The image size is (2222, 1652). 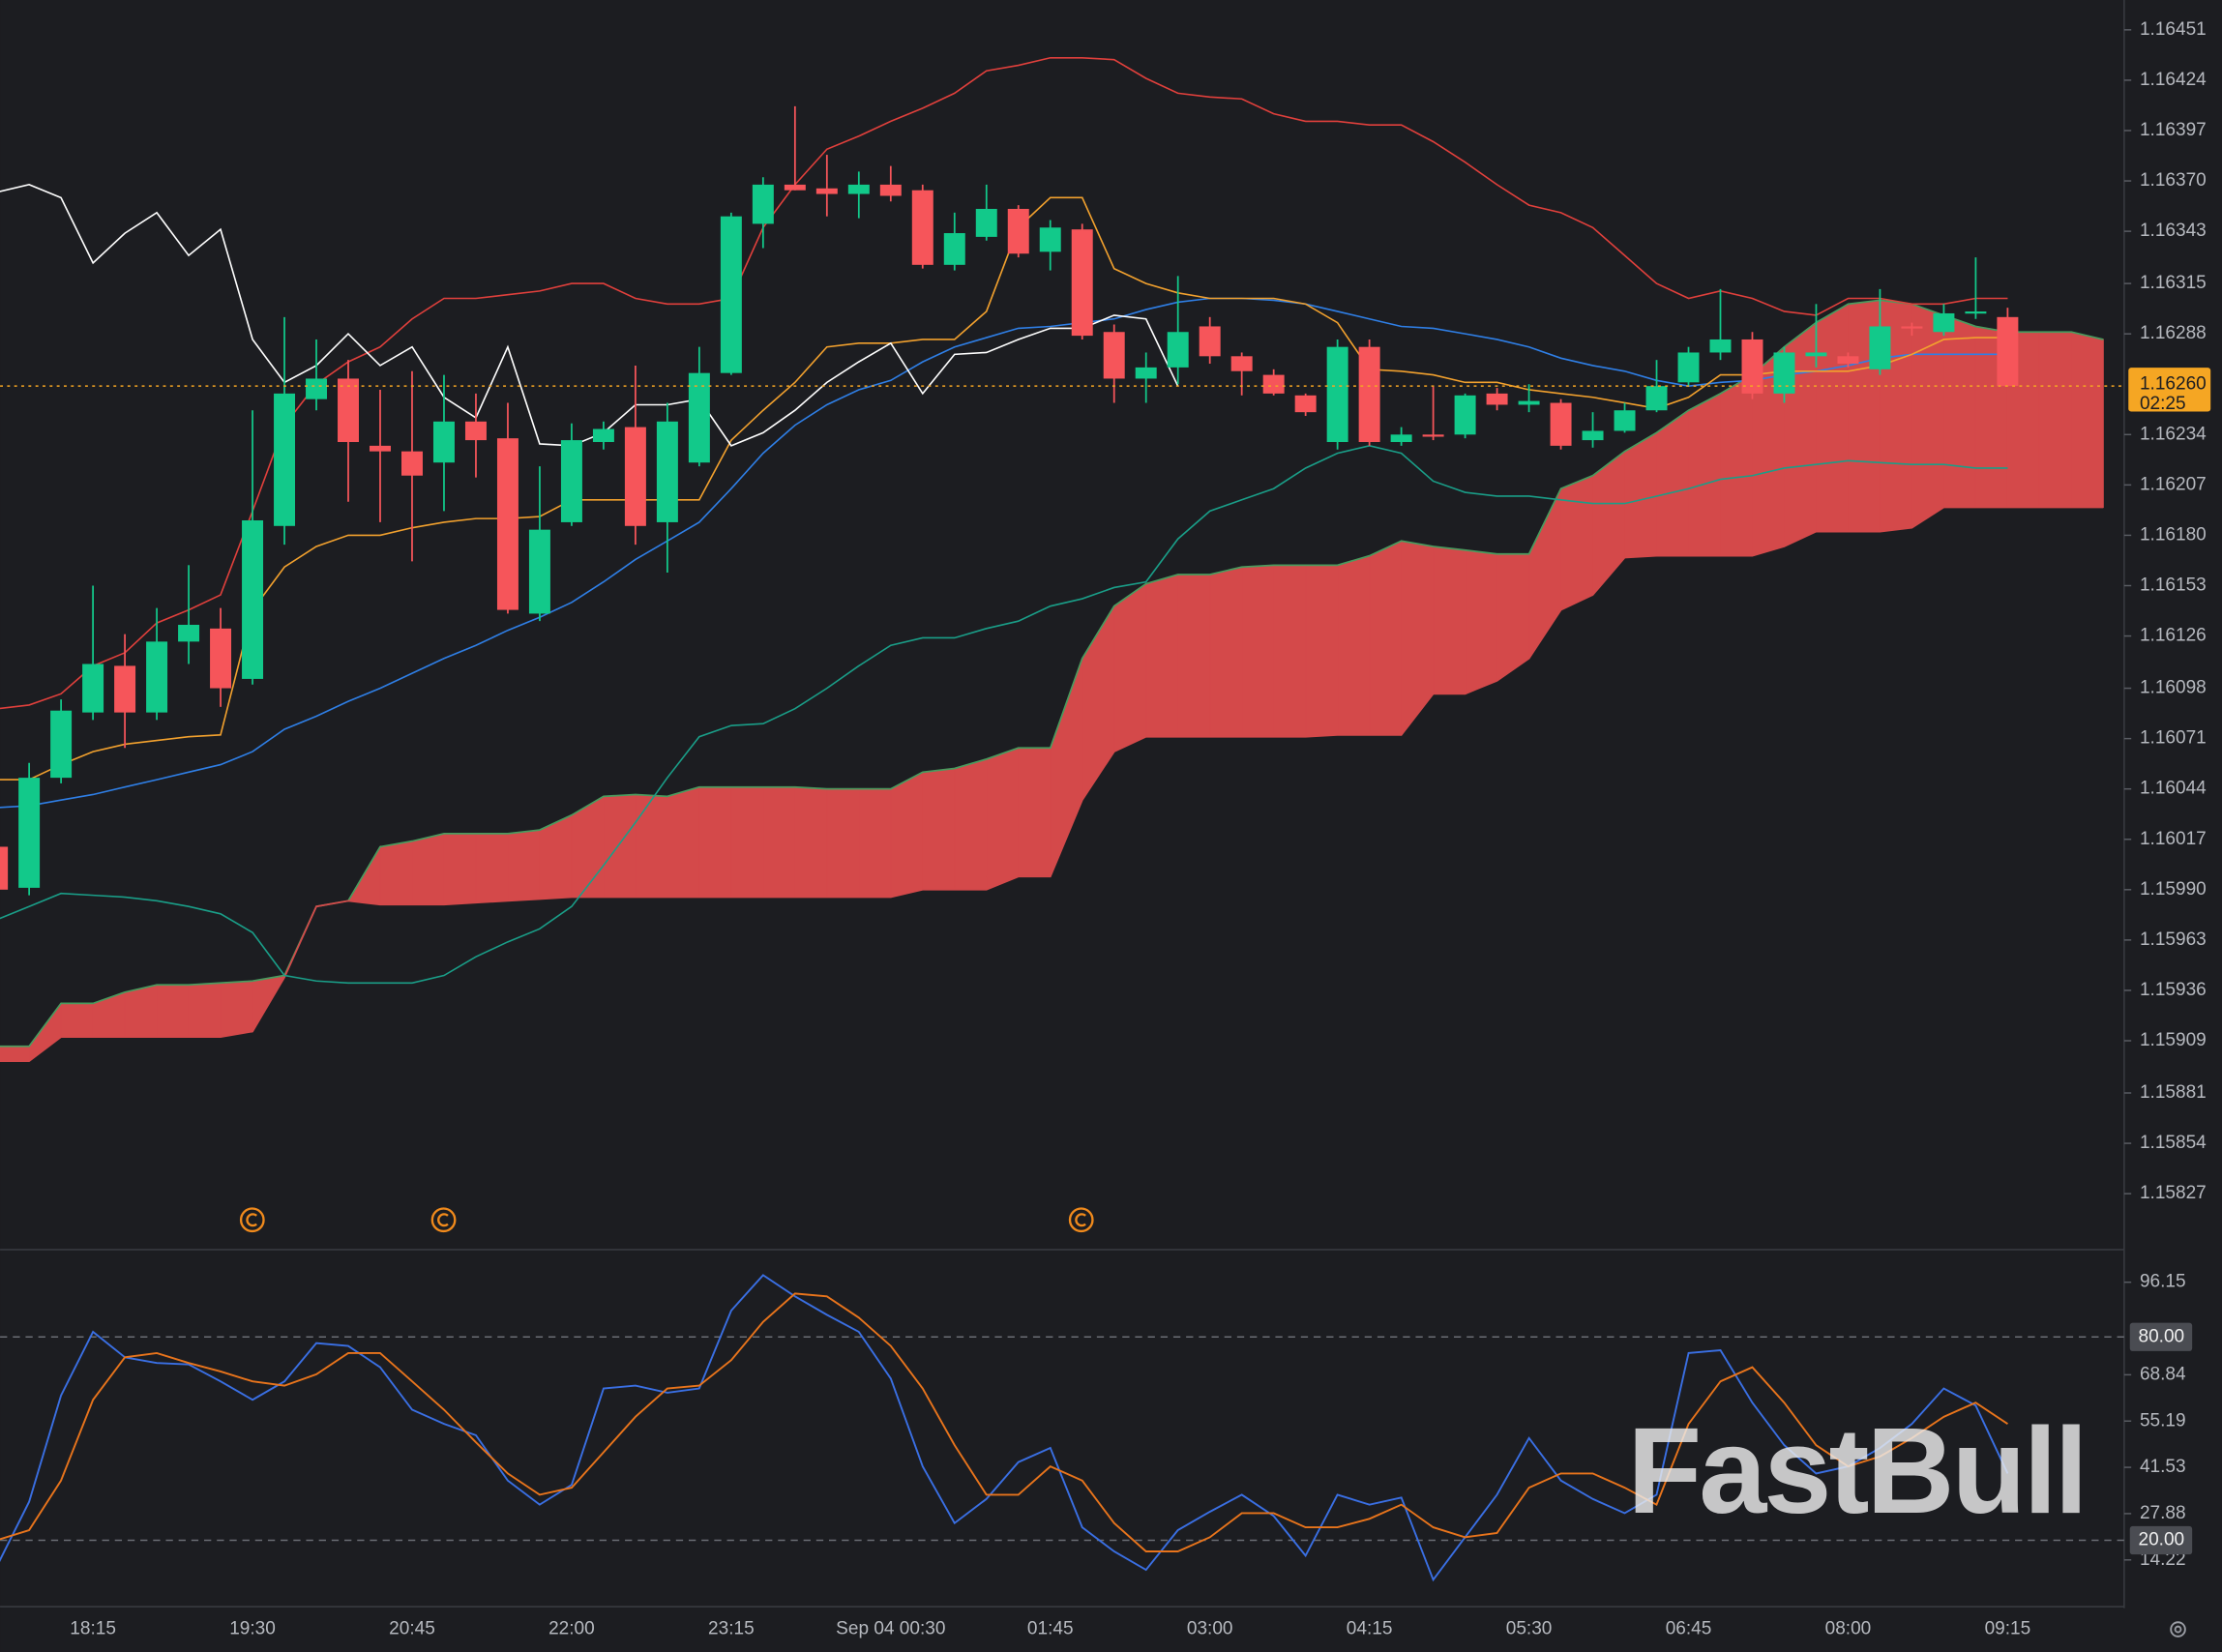 I want to click on last-price-box, so click(x=2169, y=390).